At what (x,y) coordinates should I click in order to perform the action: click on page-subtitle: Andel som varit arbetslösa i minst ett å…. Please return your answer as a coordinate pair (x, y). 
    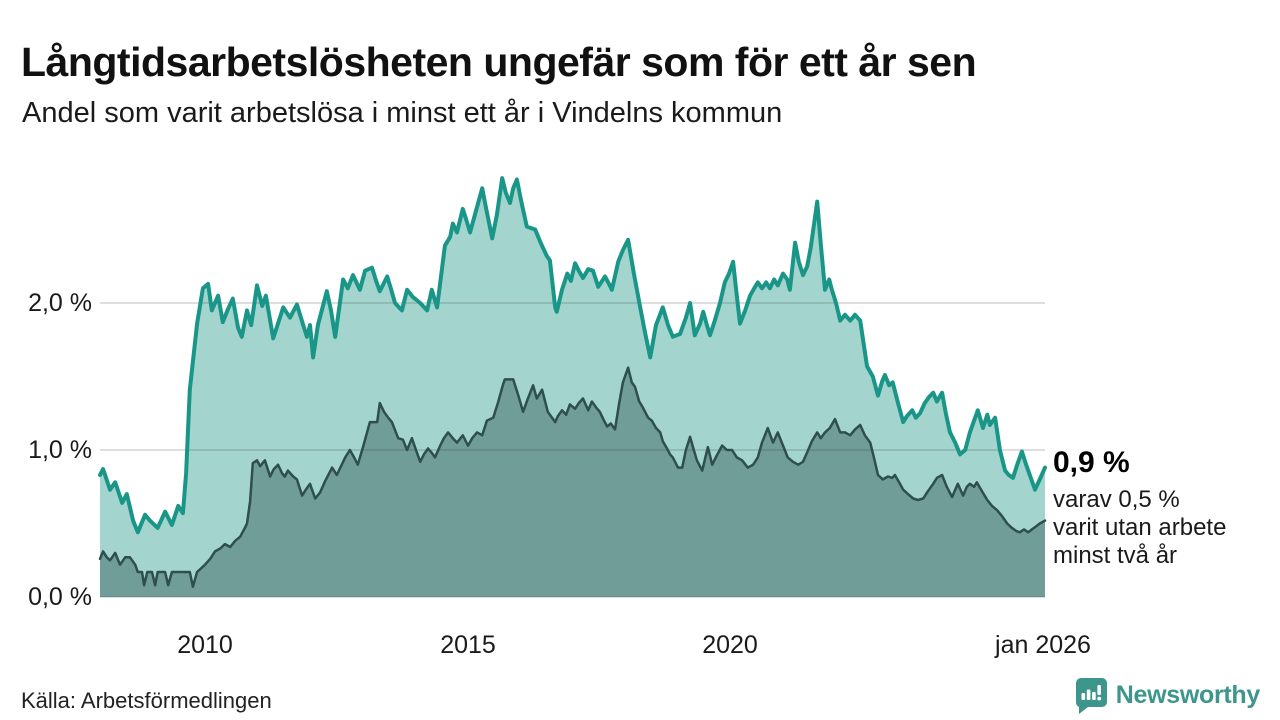
    Looking at the image, I should click on (402, 113).